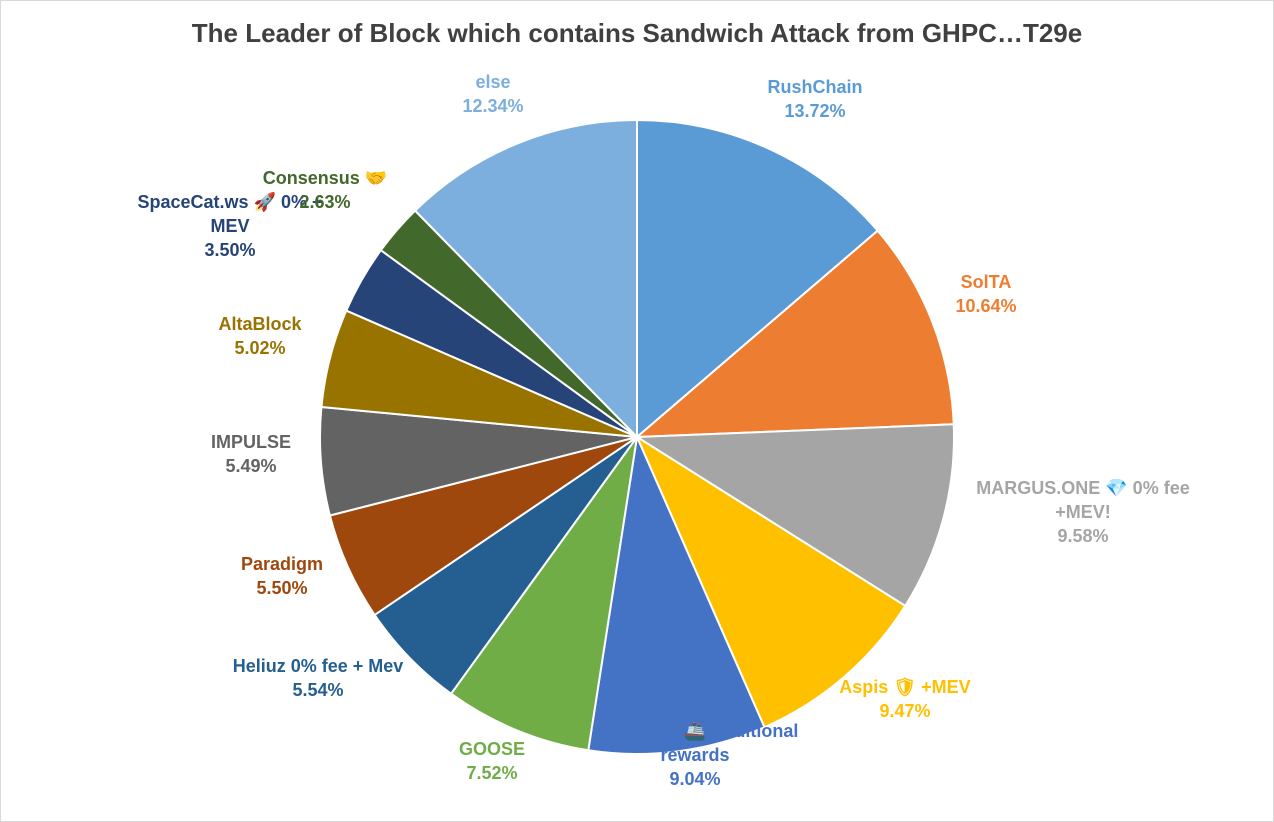 The width and height of the screenshot is (1274, 822). Describe the element at coordinates (694, 779) in the screenshot. I see `slice-percent-label: 9.04%` at that location.